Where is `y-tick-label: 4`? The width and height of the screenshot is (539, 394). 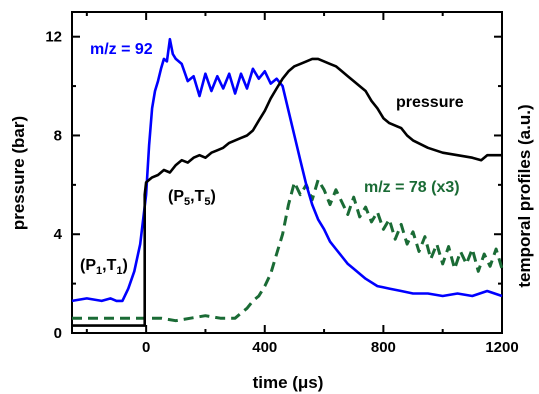 y-tick-label: 4 is located at coordinates (58, 234).